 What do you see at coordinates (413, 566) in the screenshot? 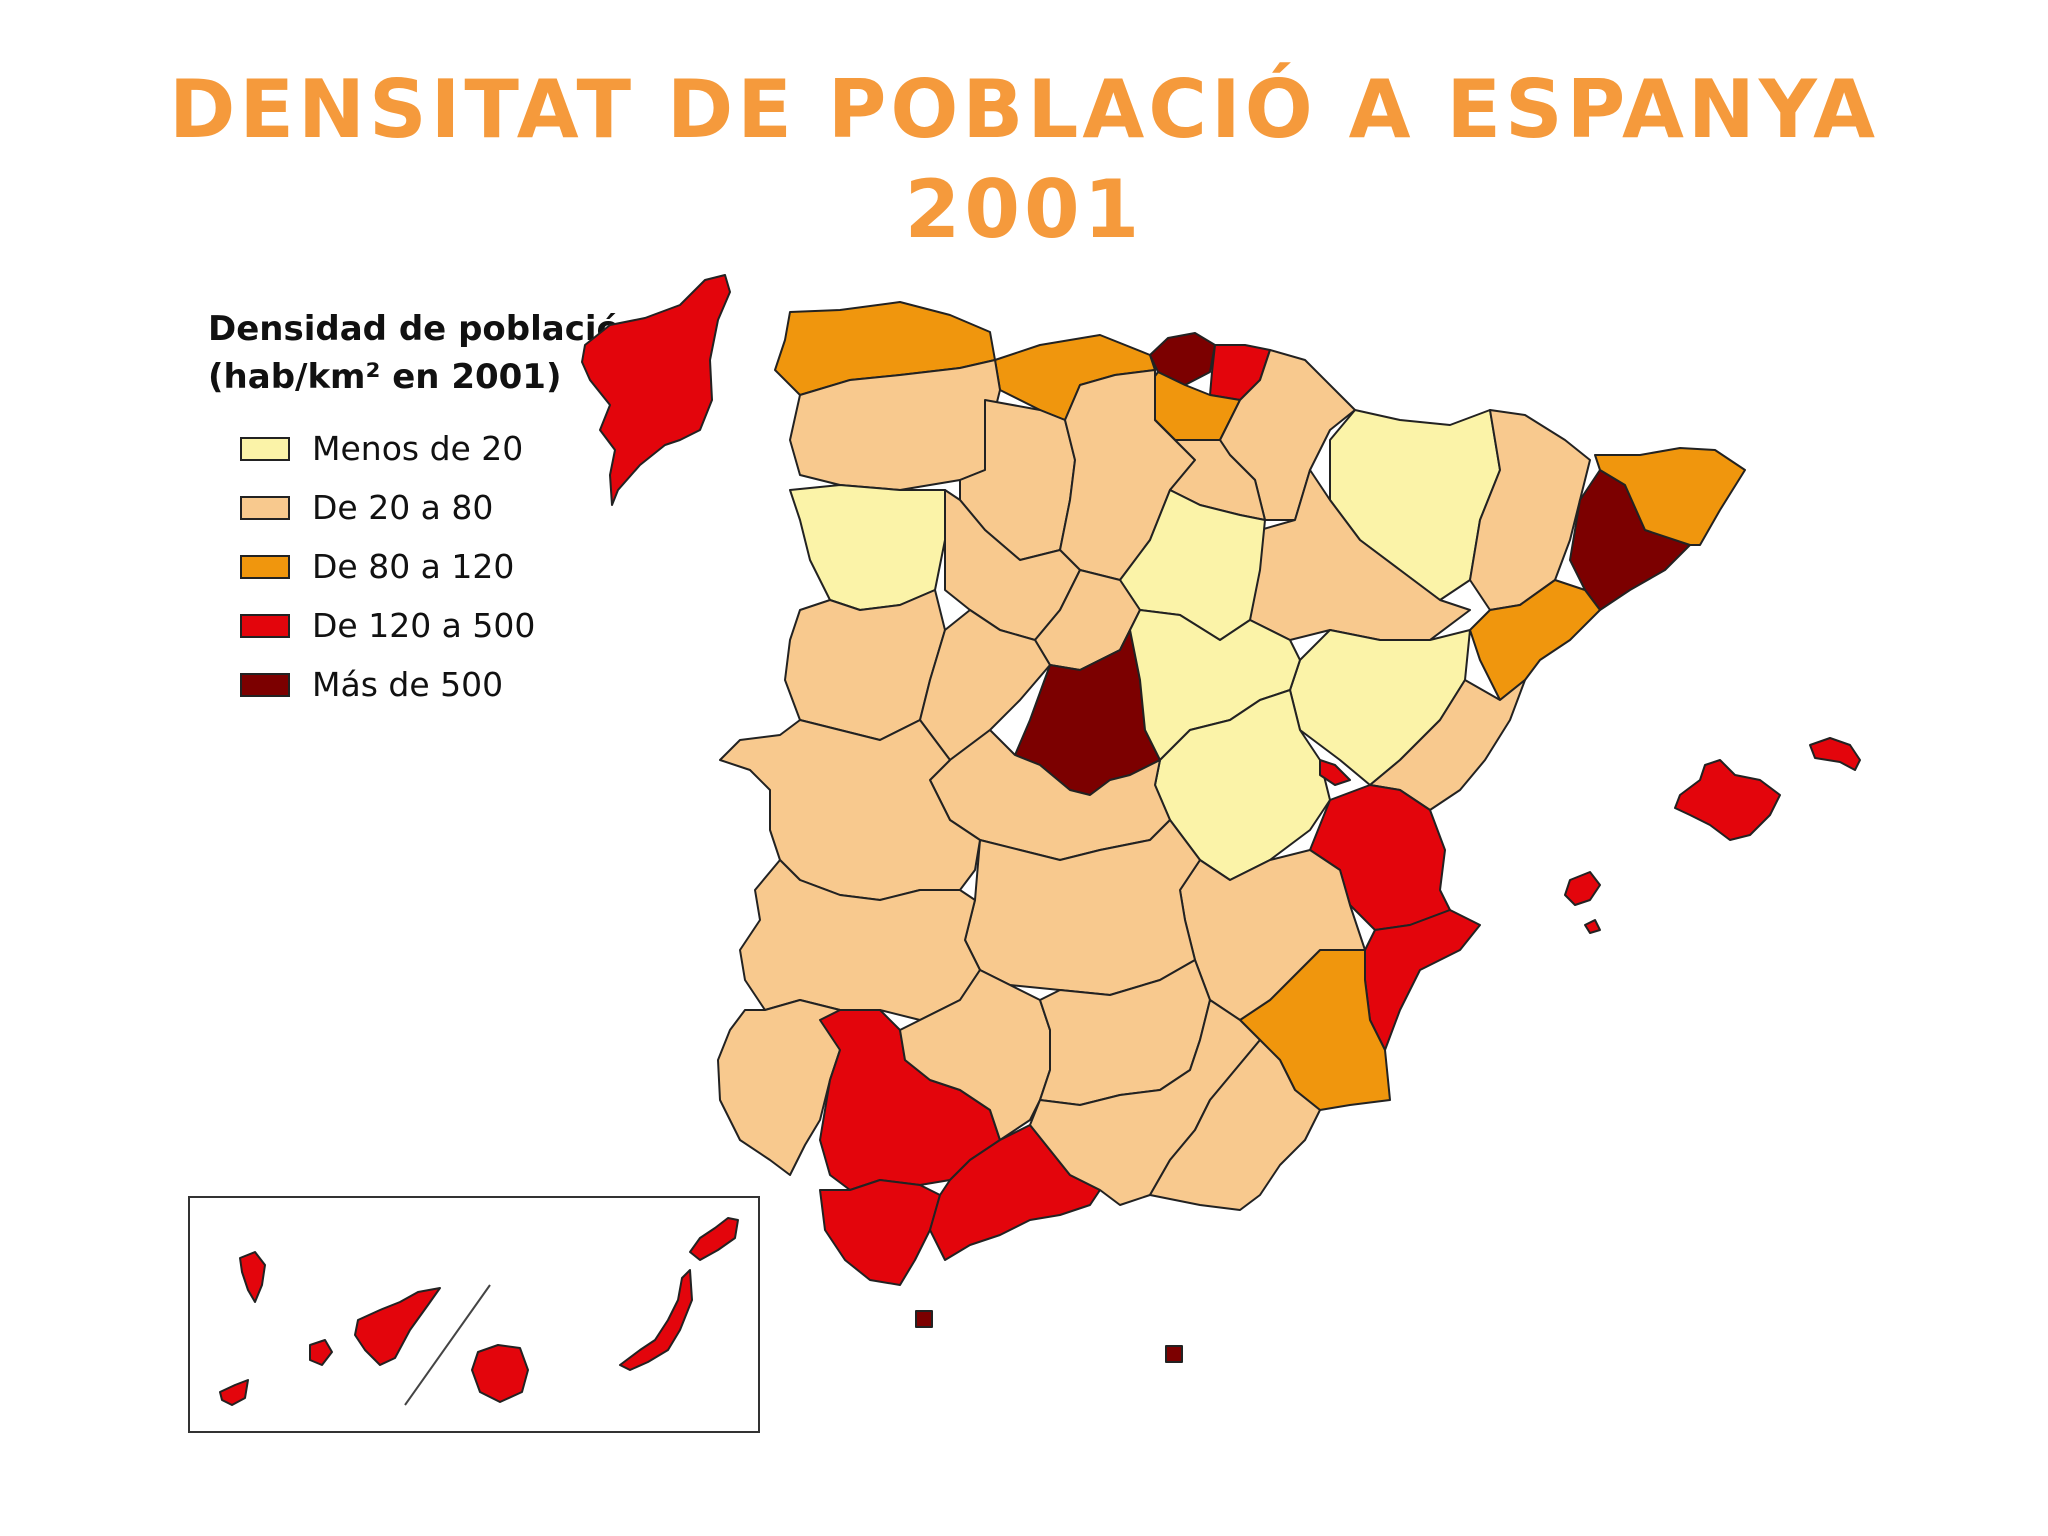
I see `legend-label: De 80 a 120` at bounding box center [413, 566].